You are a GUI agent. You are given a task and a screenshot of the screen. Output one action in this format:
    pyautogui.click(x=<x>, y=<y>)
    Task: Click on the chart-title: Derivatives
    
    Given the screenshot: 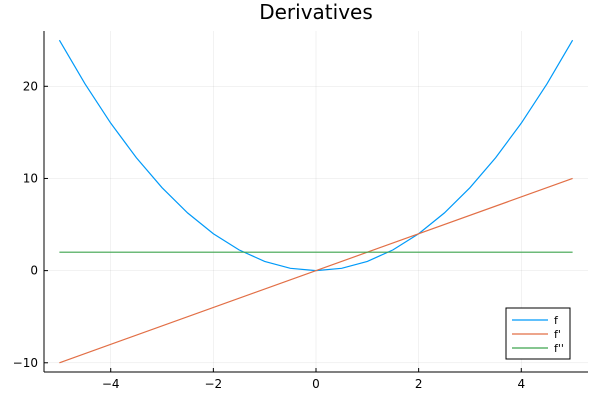 What is the action you would take?
    pyautogui.click(x=316, y=12)
    